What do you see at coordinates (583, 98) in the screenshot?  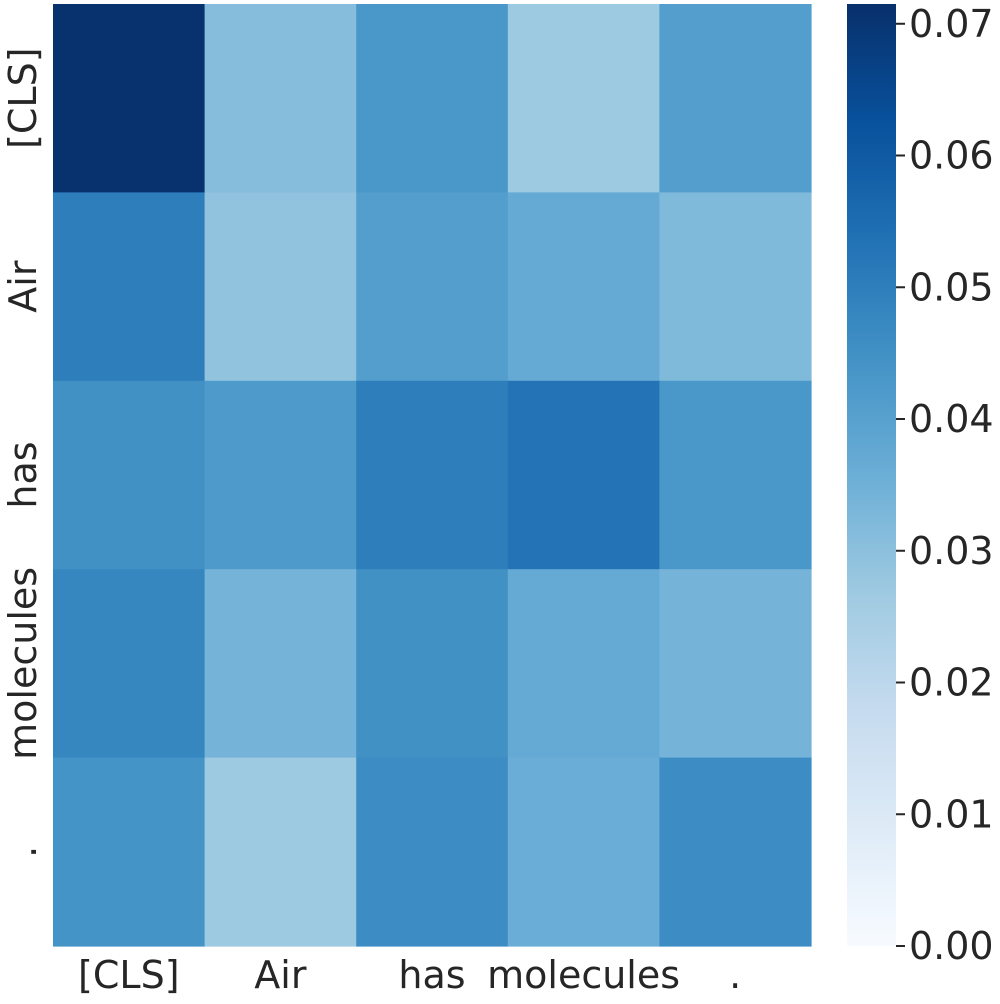 I see `heatmap-cell-r0-c3` at bounding box center [583, 98].